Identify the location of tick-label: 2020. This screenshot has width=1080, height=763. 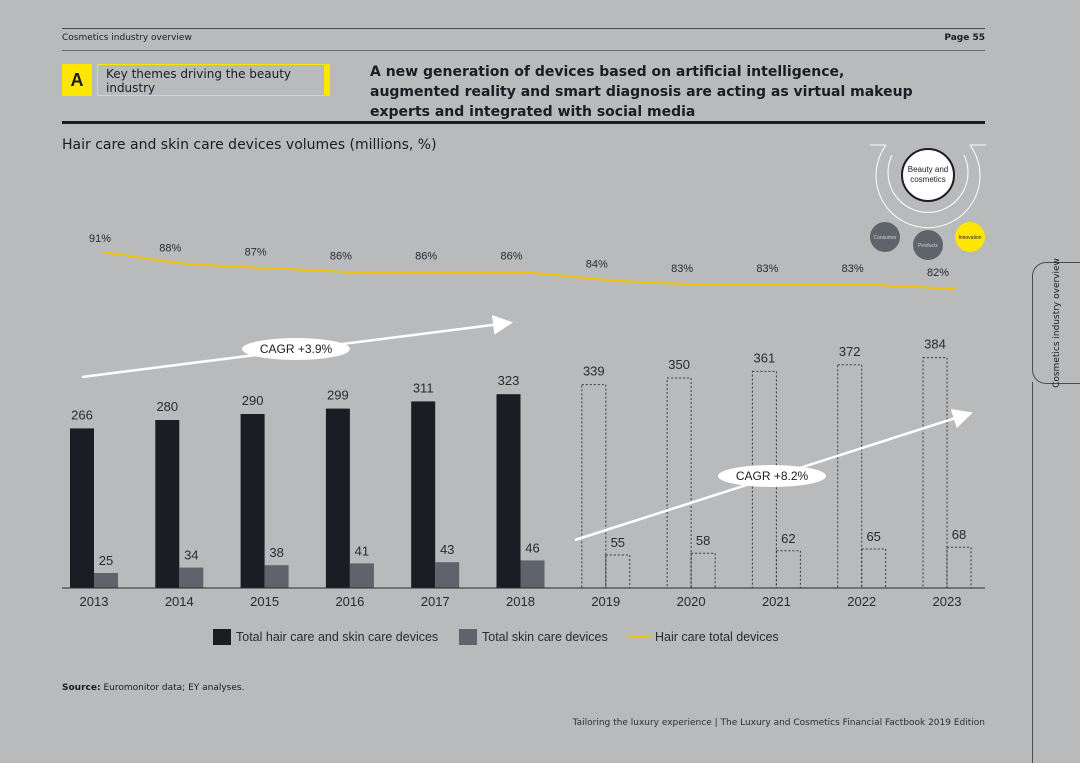
(691, 601).